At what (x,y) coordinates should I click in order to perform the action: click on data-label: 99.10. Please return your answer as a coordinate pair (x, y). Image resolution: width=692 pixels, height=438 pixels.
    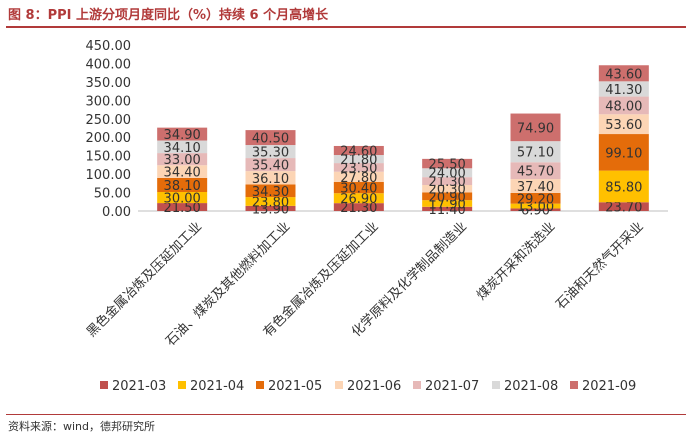
    Looking at the image, I should click on (623, 153).